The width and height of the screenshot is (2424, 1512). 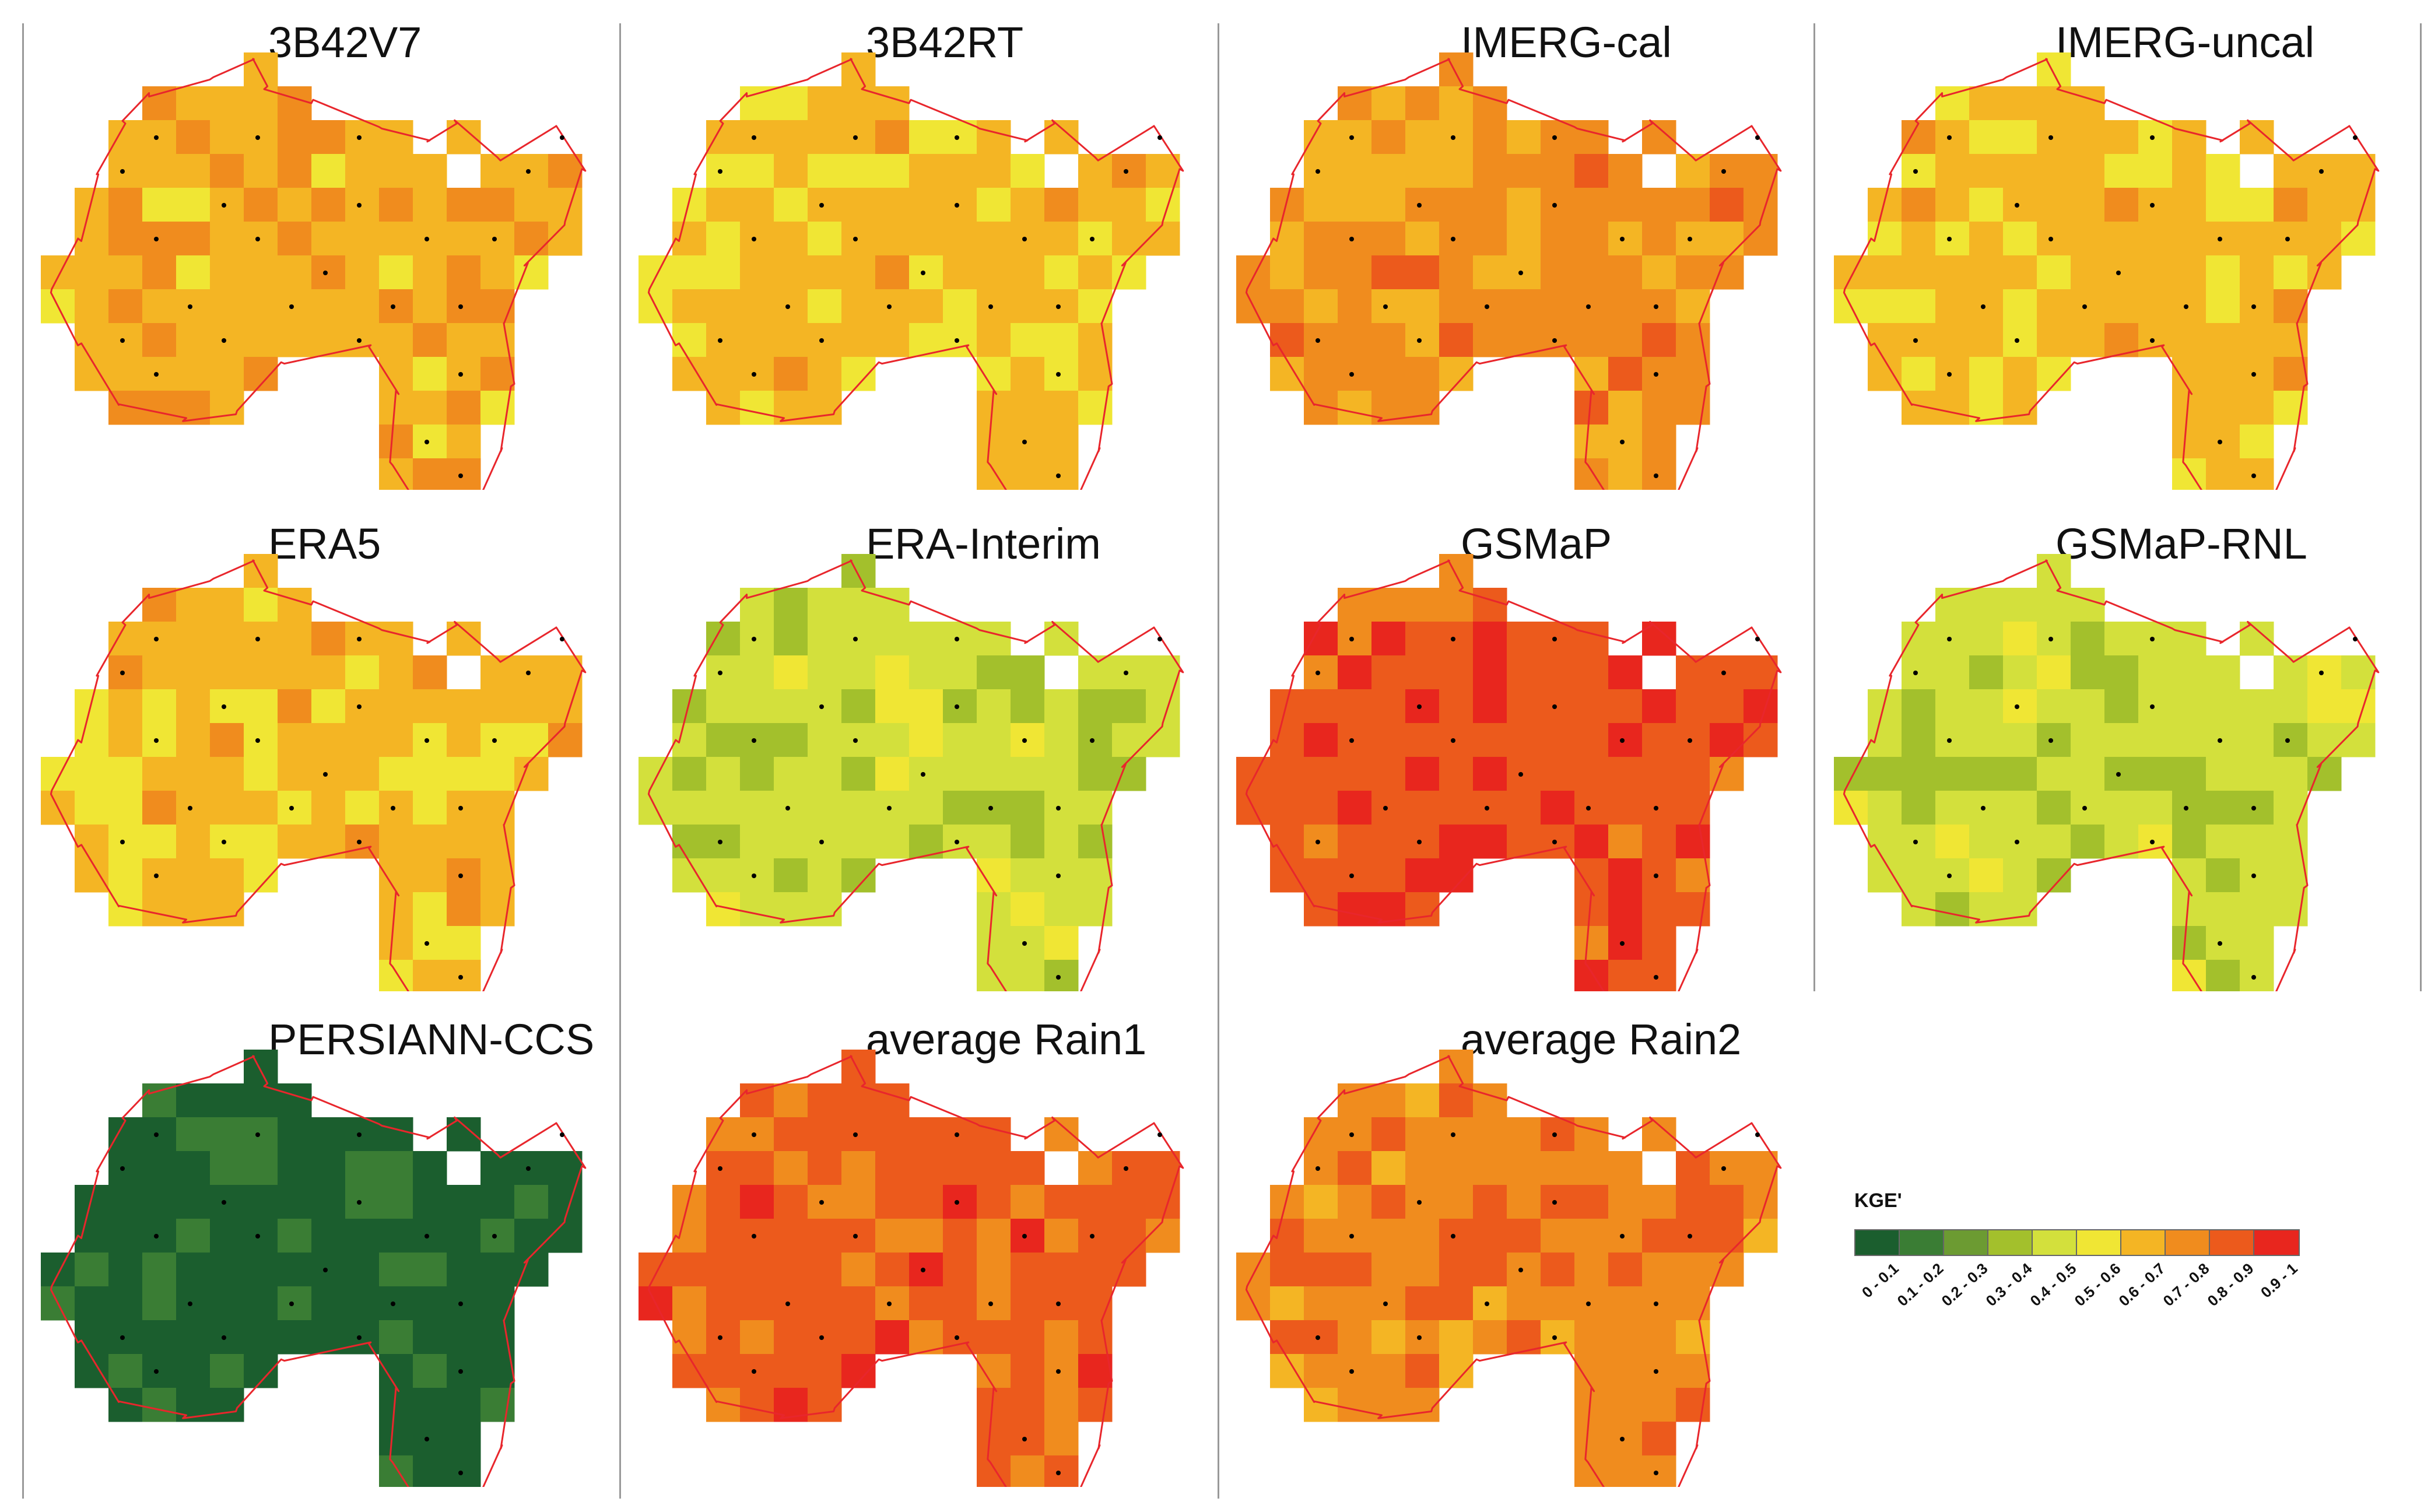 What do you see at coordinates (1513, 1271) in the screenshot?
I see `basin-outline` at bounding box center [1513, 1271].